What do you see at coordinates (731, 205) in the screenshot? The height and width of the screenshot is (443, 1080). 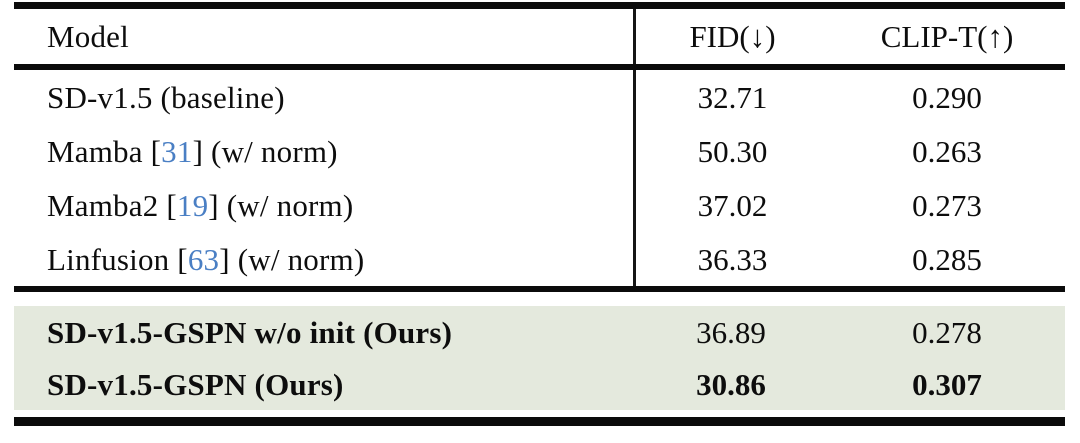 I see `fid-value-cell: 37.02` at bounding box center [731, 205].